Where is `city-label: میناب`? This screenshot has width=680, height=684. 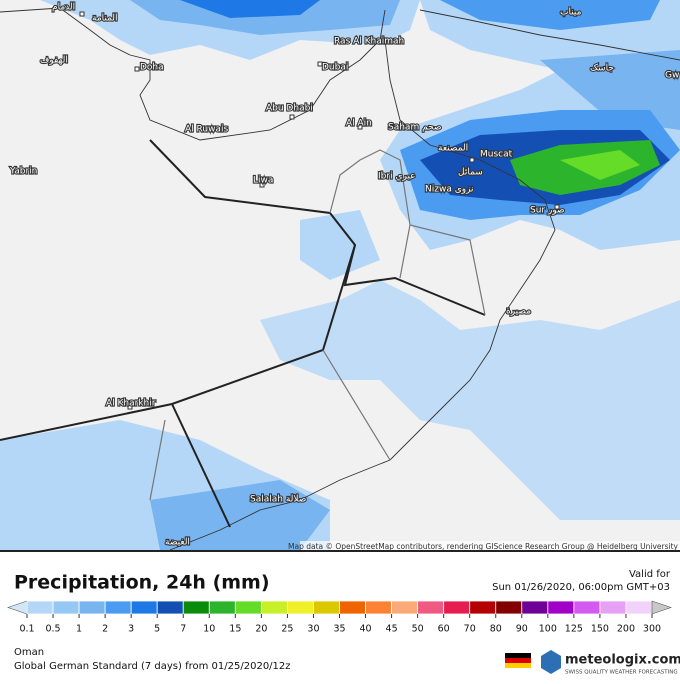
city-label: میناب is located at coordinates (571, 13).